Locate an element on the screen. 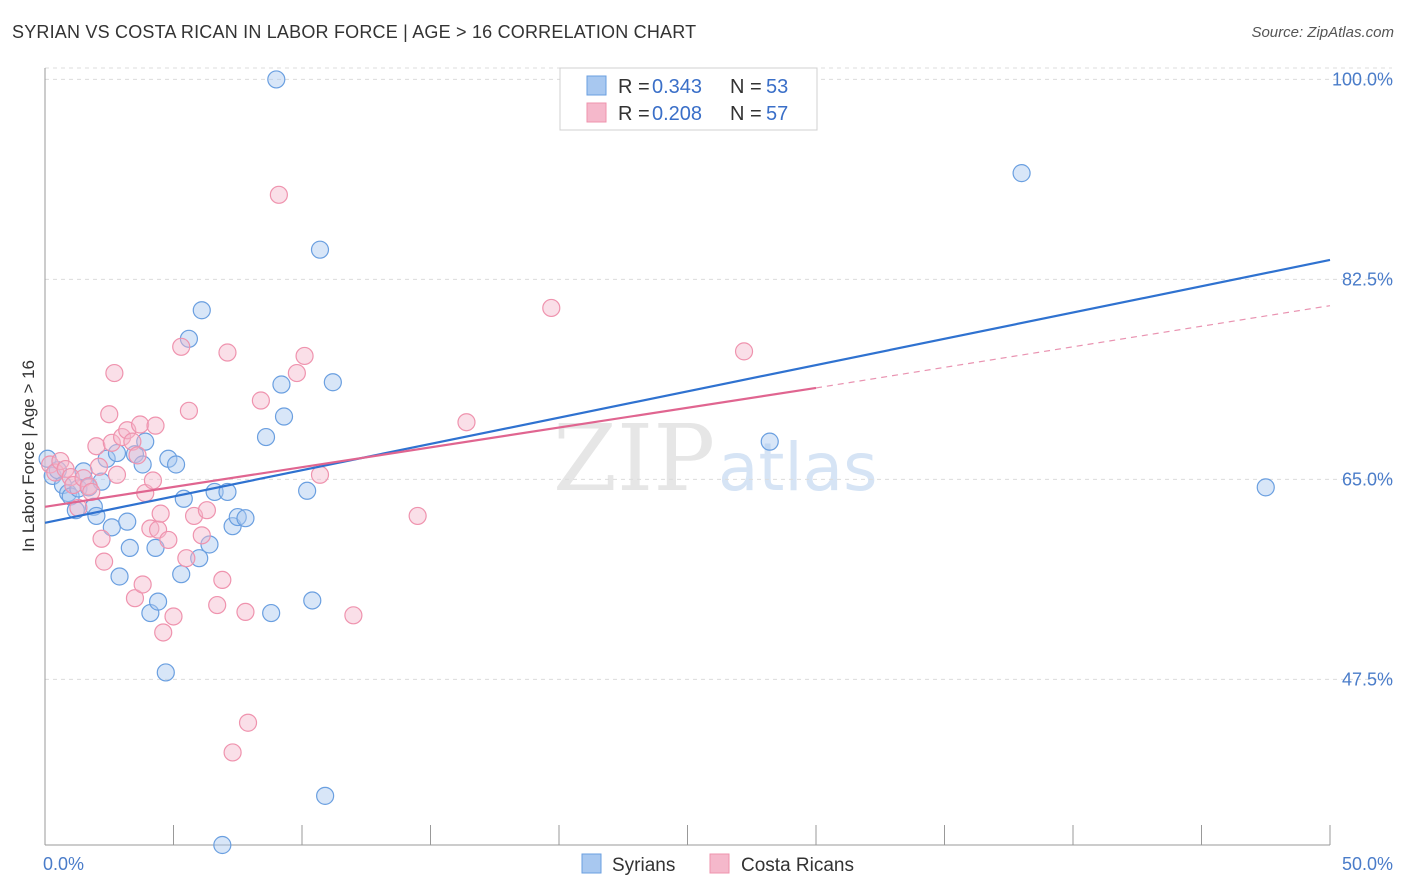 The width and height of the screenshot is (1406, 892). x-ticks is located at coordinates (687, 835).